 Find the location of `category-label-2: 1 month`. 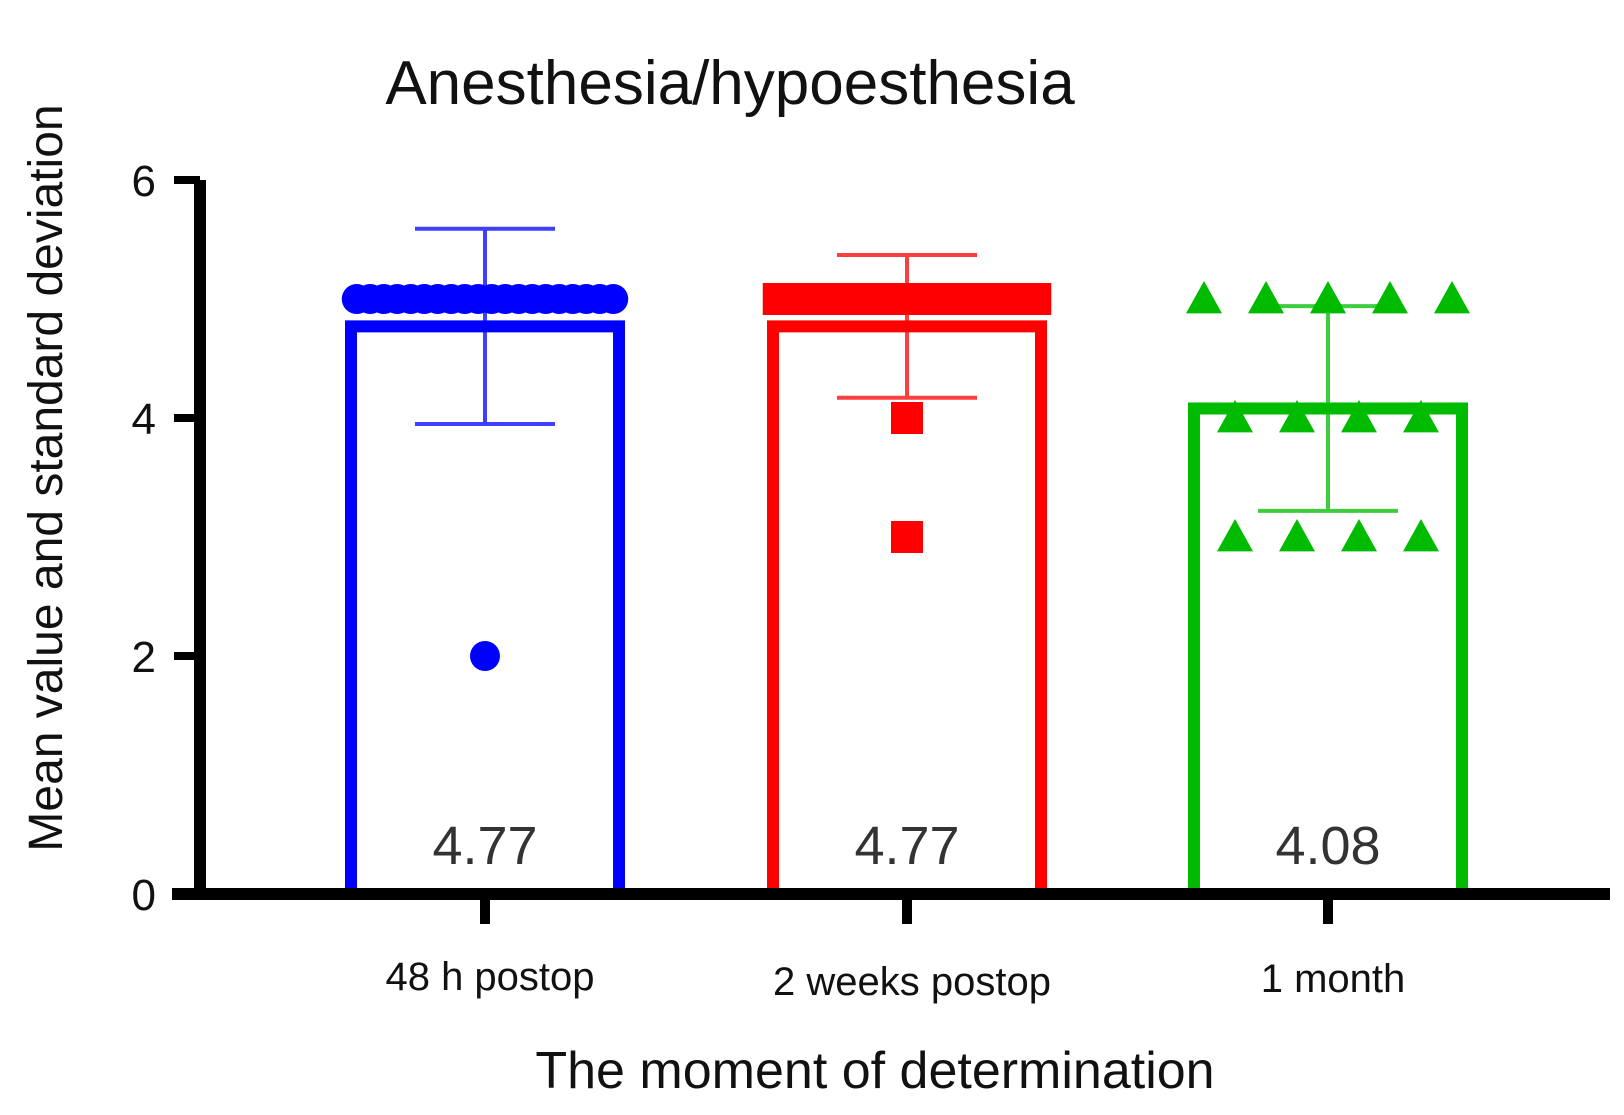

category-label-2: 1 month is located at coordinates (1333, 979).